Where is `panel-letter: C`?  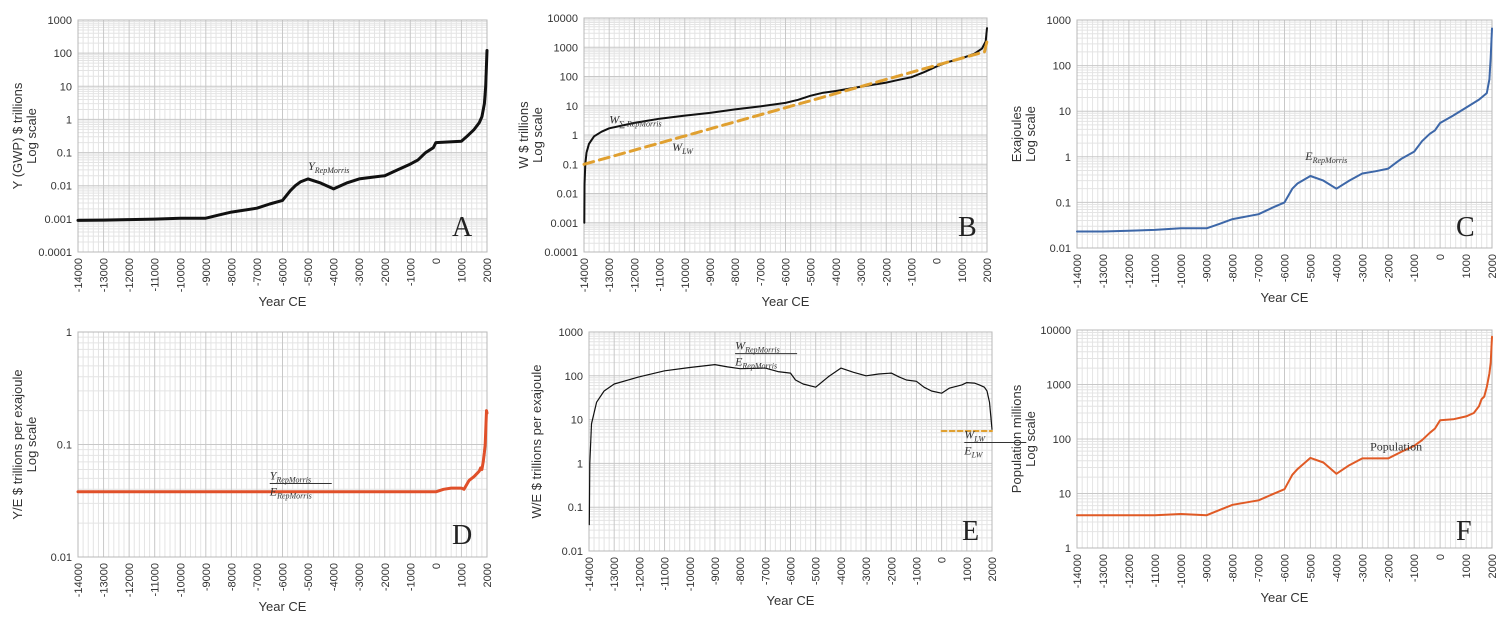
panel-letter: C is located at coordinates (1465, 227).